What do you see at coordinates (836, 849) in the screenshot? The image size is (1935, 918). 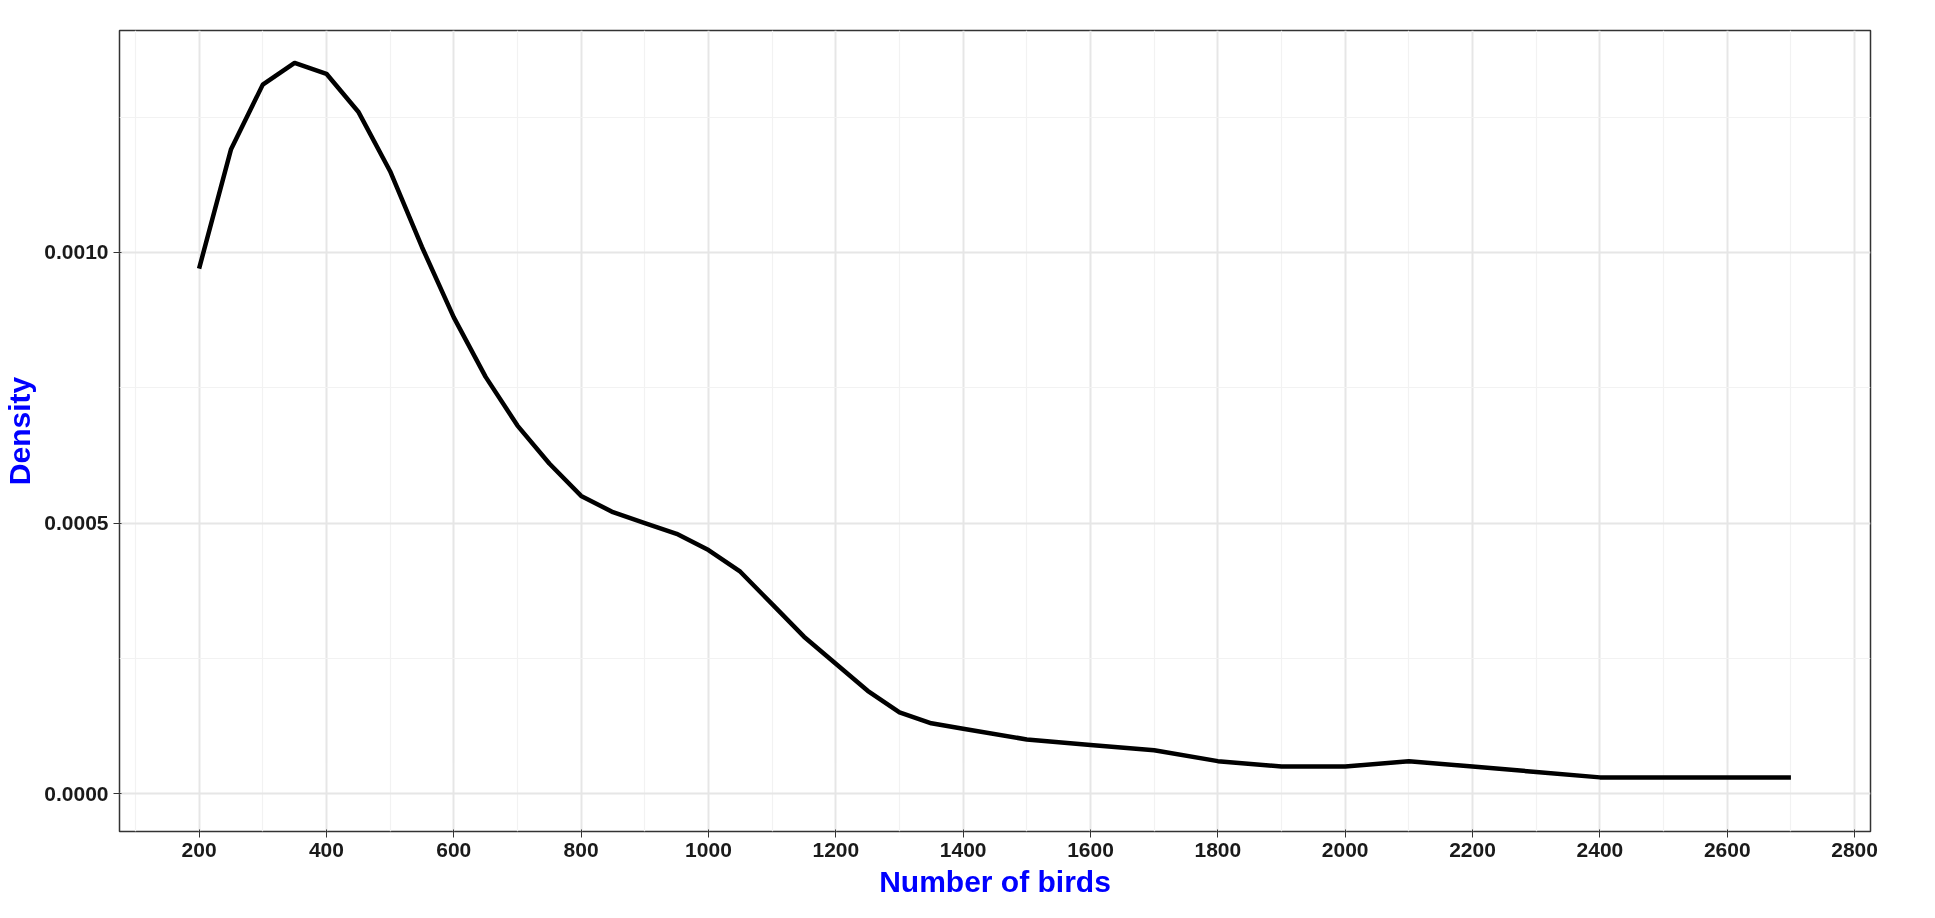 I see `x-tick-label: 1200` at bounding box center [836, 849].